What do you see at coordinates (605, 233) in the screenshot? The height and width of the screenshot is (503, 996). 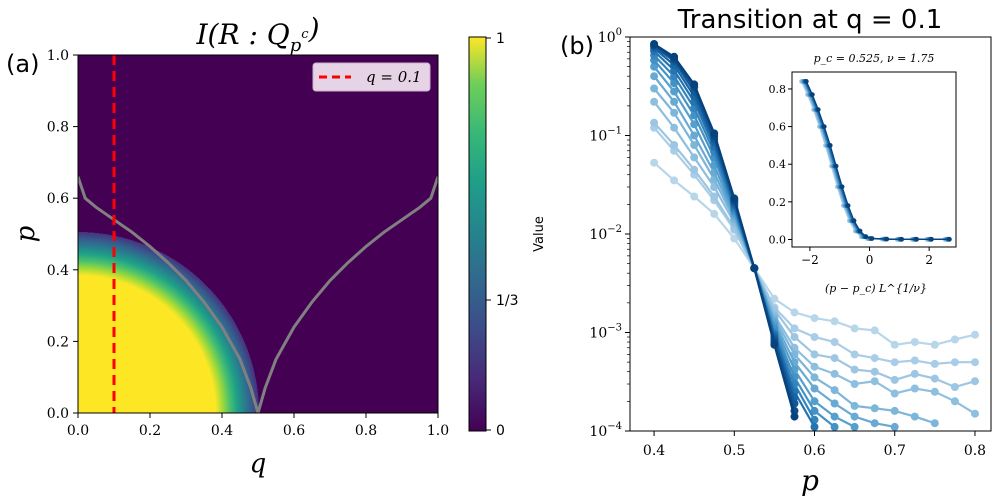 I see `transition-ytick-label: 10⁻²` at bounding box center [605, 233].